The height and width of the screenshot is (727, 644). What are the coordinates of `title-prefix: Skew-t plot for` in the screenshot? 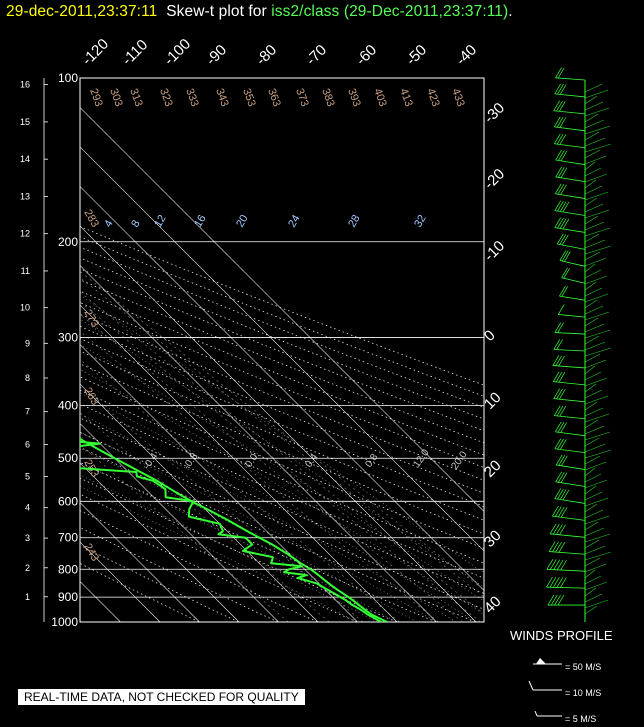 It's located at (216, 11).